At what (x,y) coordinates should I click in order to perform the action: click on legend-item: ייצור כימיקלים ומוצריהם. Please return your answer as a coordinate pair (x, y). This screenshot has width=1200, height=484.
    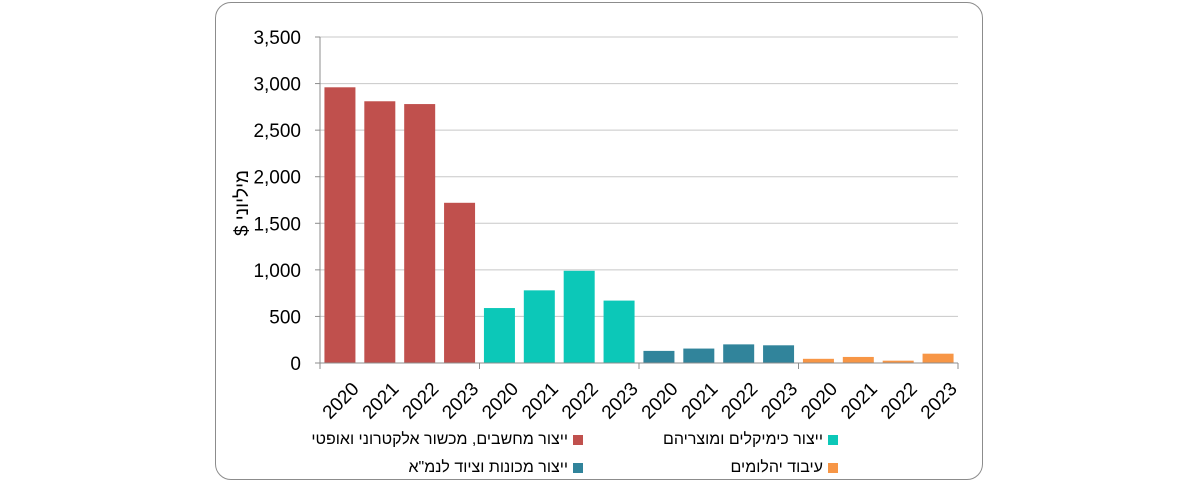
    Looking at the image, I should click on (750, 440).